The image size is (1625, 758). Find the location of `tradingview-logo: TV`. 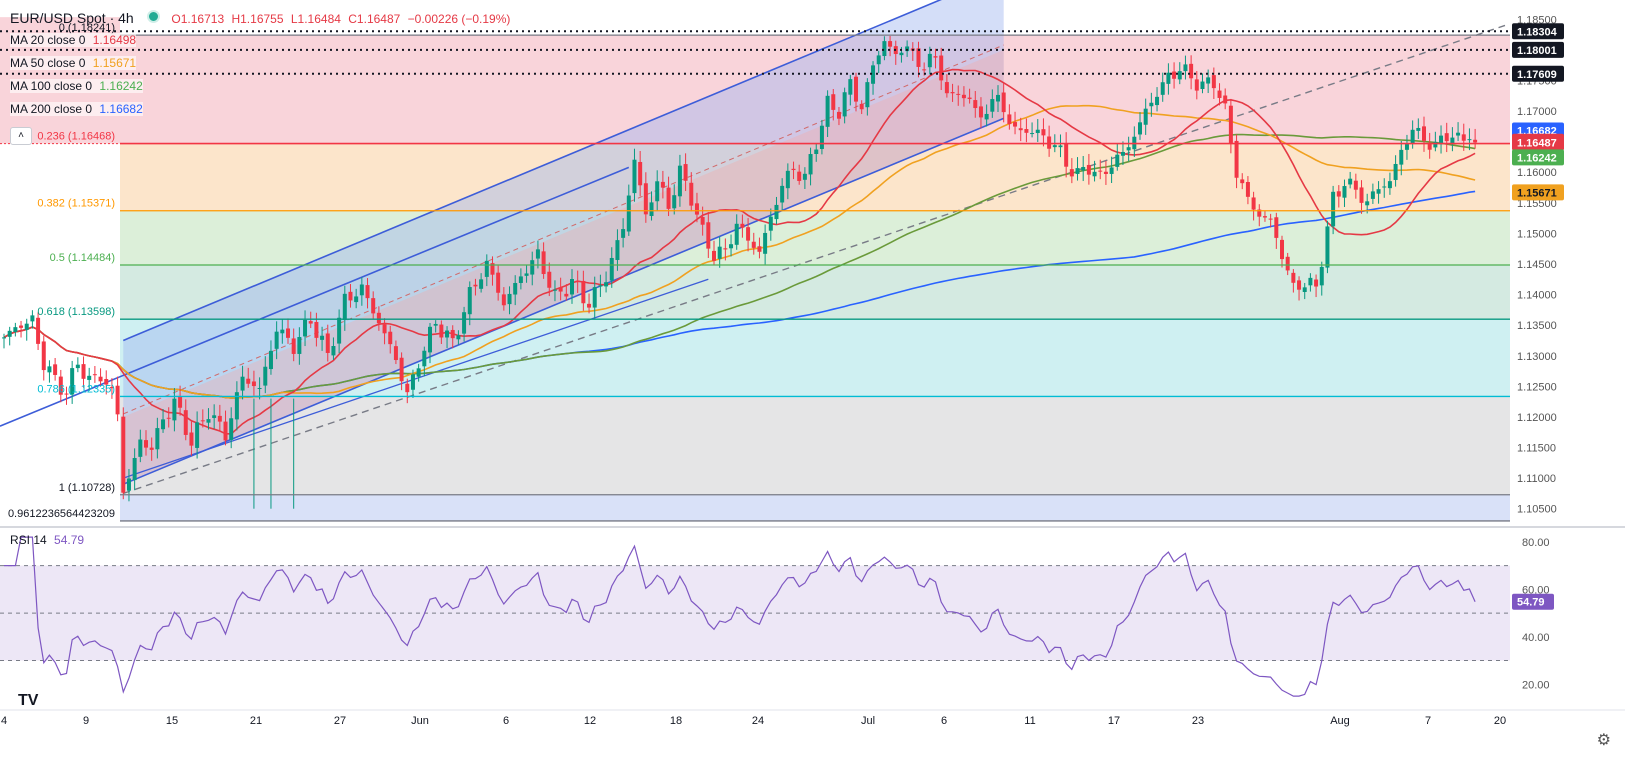

tradingview-logo: TV is located at coordinates (28, 700).